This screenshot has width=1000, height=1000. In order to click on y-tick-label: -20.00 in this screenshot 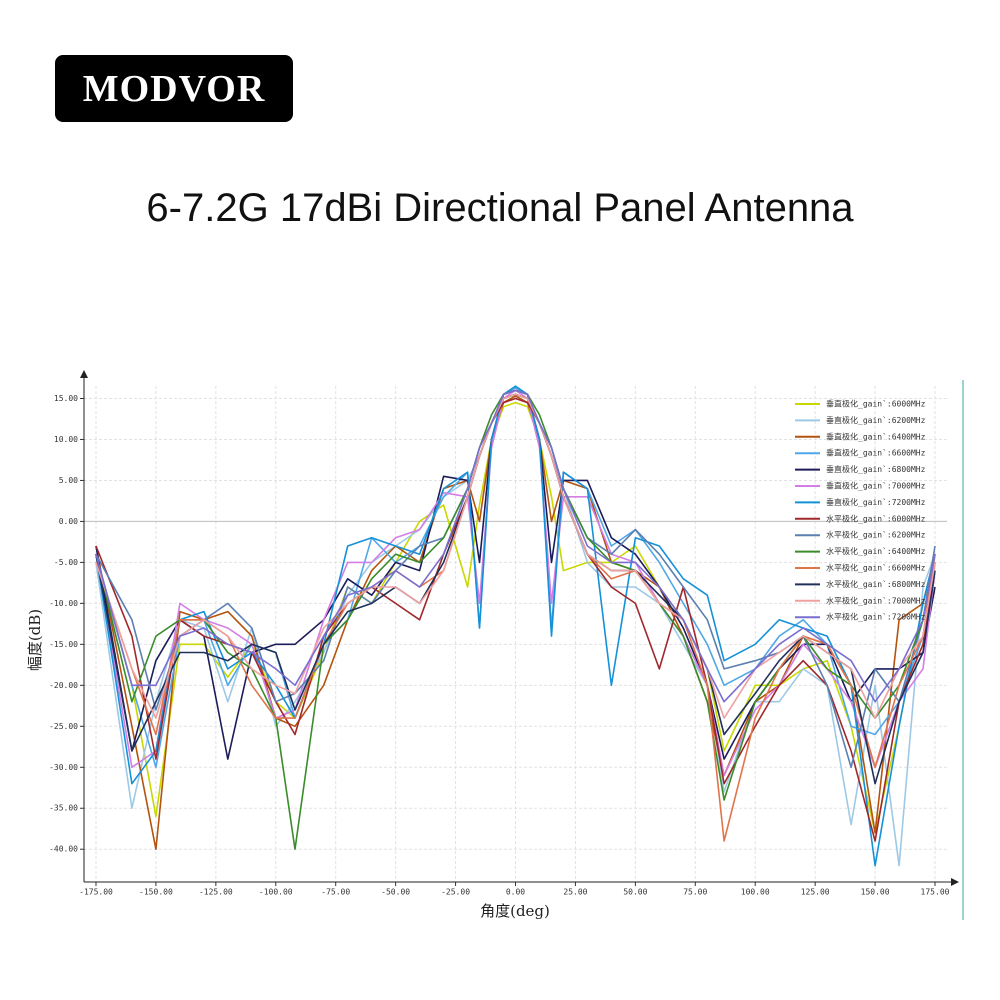, I will do `click(63, 685)`.